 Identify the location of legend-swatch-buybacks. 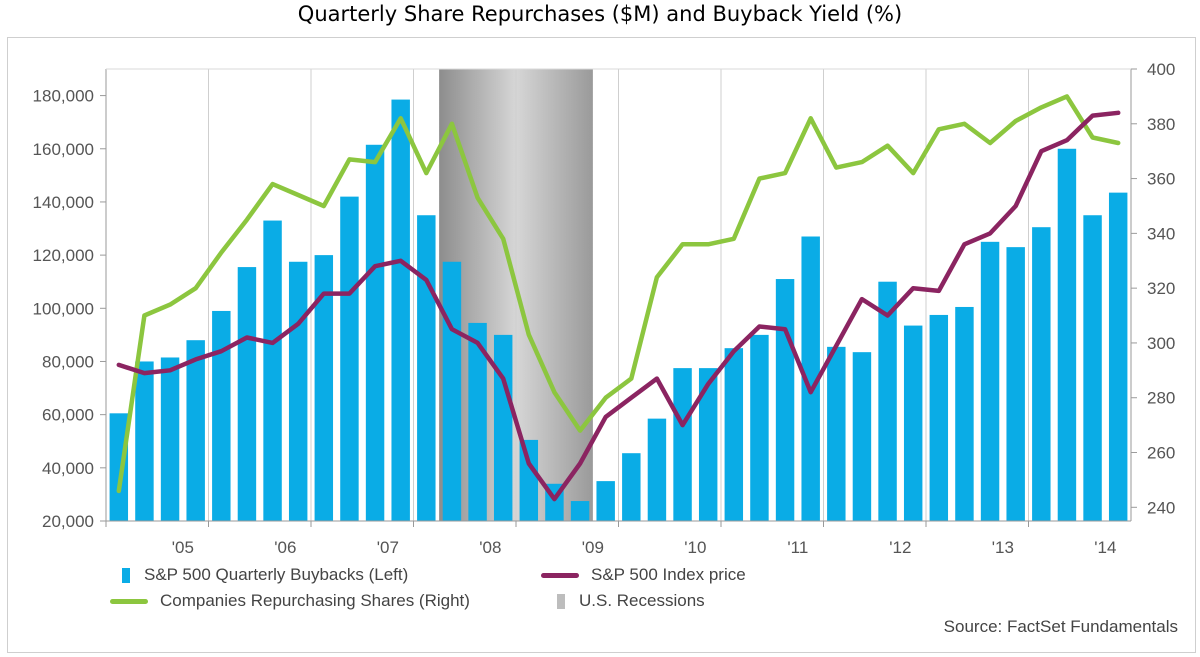
(126, 575).